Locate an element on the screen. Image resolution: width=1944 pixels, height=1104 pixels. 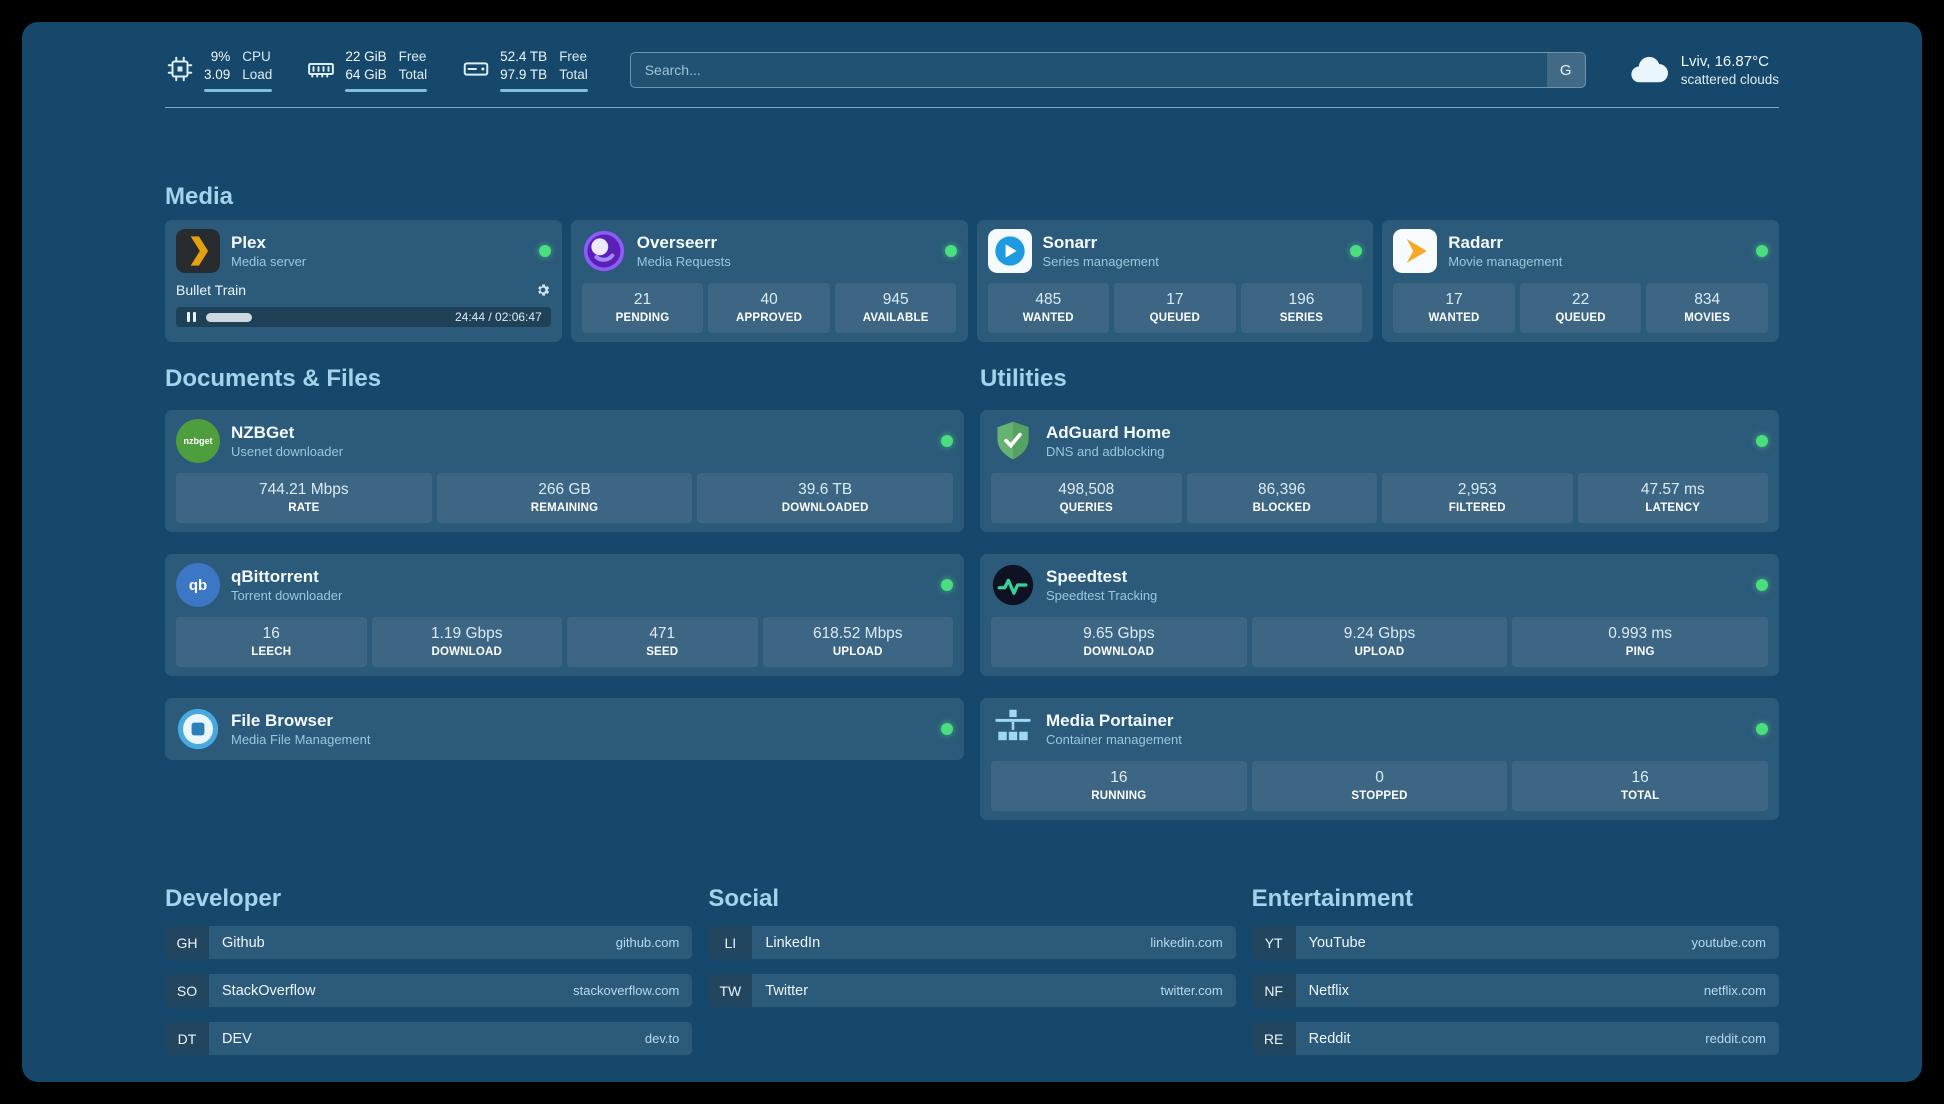
service-subtitle: Container management is located at coordinates (1114, 739).